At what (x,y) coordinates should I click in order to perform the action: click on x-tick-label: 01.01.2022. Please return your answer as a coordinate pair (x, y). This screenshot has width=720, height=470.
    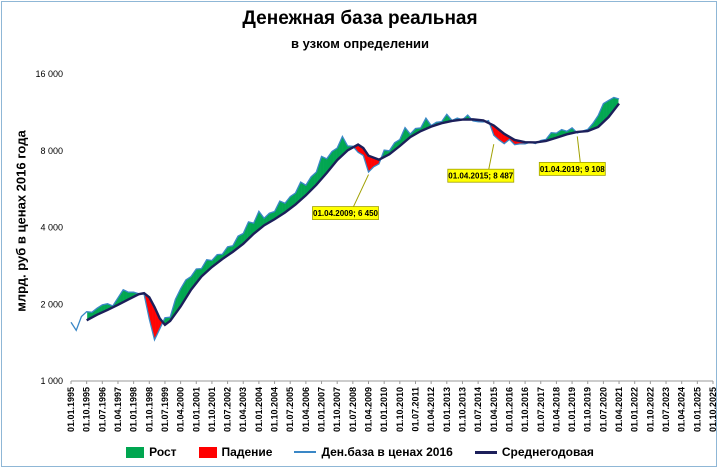
    Looking at the image, I should click on (635, 409).